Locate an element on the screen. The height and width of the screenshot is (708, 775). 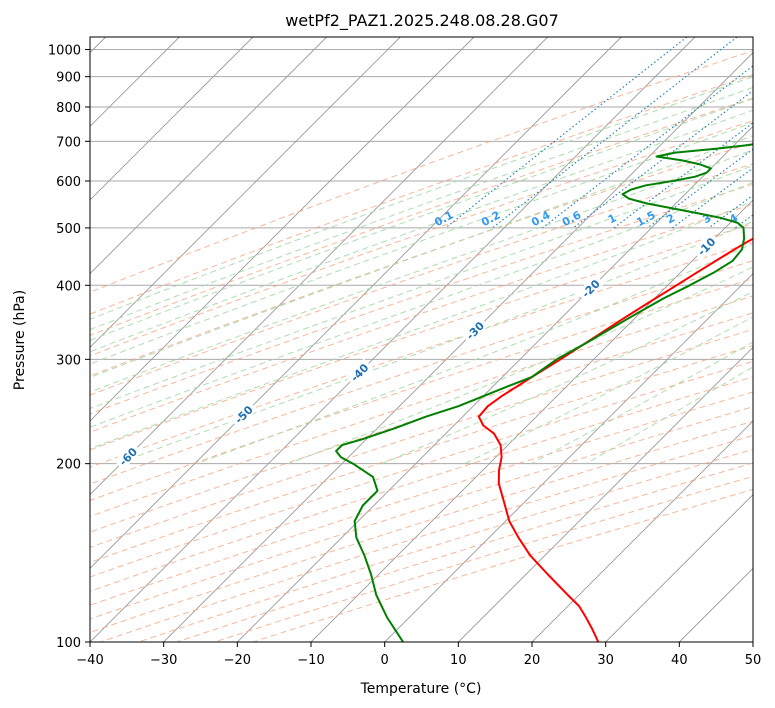
x-tick-label: −40 is located at coordinates (89, 660).